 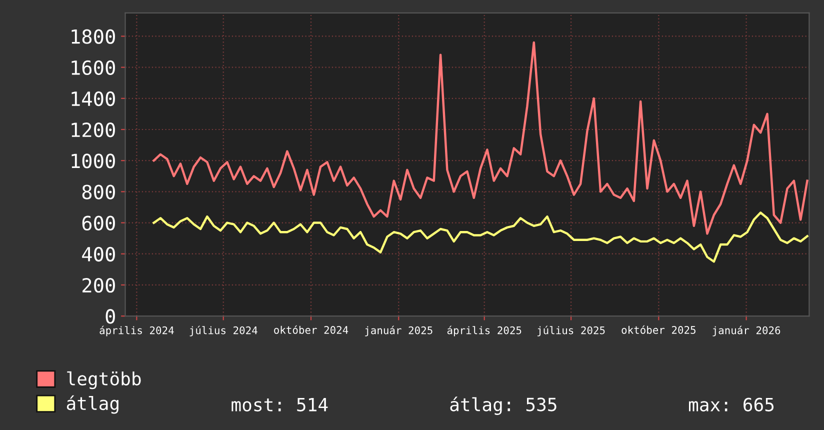 What do you see at coordinates (98, 285) in the screenshot?
I see `y-tick-label: 200` at bounding box center [98, 285].